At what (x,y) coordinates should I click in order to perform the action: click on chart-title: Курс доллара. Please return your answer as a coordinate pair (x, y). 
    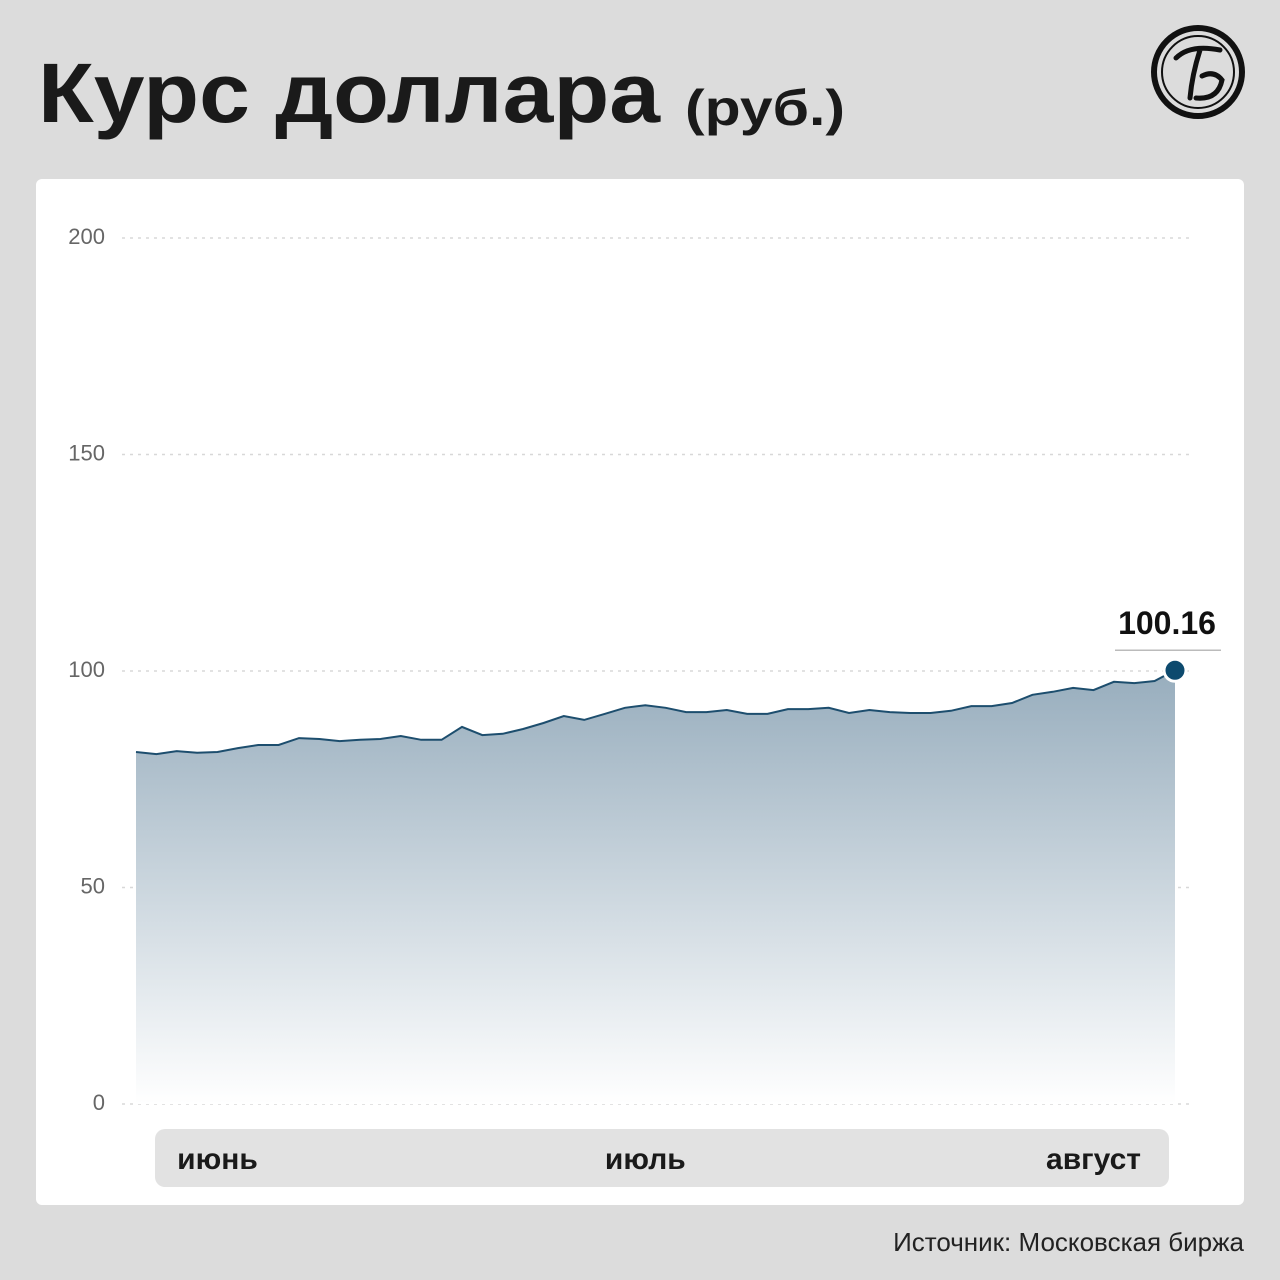
    Looking at the image, I should click on (349, 93).